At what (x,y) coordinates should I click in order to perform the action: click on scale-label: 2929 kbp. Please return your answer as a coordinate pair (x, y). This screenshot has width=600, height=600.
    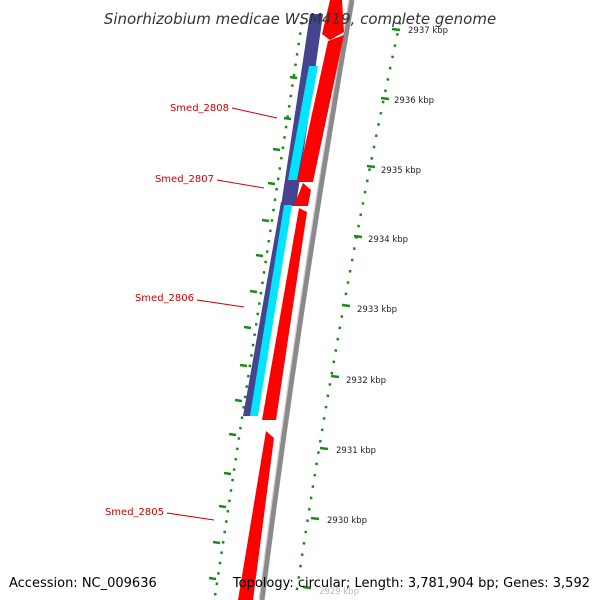
    Looking at the image, I should click on (339, 592).